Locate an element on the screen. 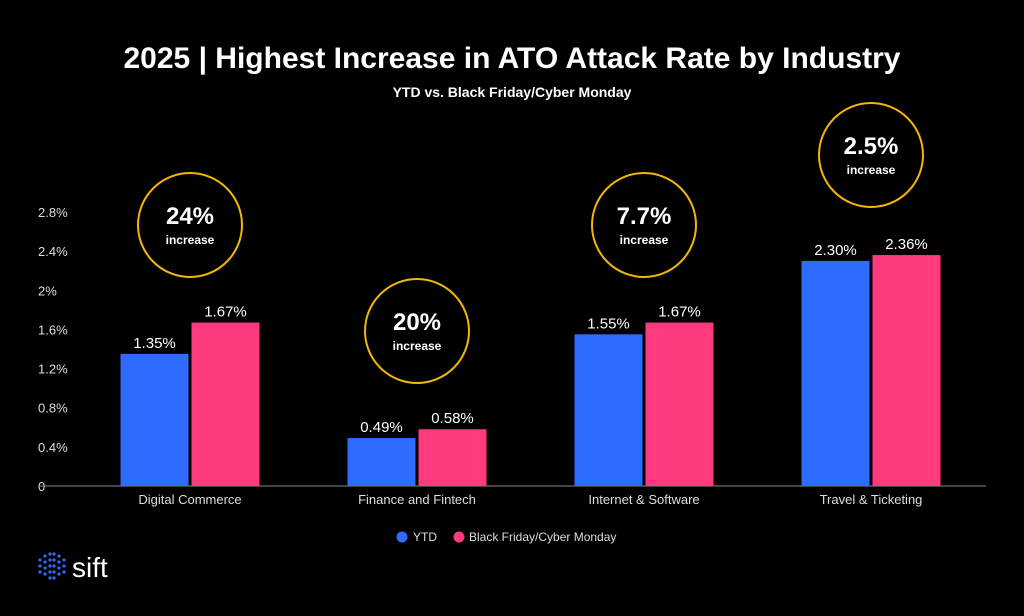  sift-logo-dots-icon is located at coordinates (52, 566).